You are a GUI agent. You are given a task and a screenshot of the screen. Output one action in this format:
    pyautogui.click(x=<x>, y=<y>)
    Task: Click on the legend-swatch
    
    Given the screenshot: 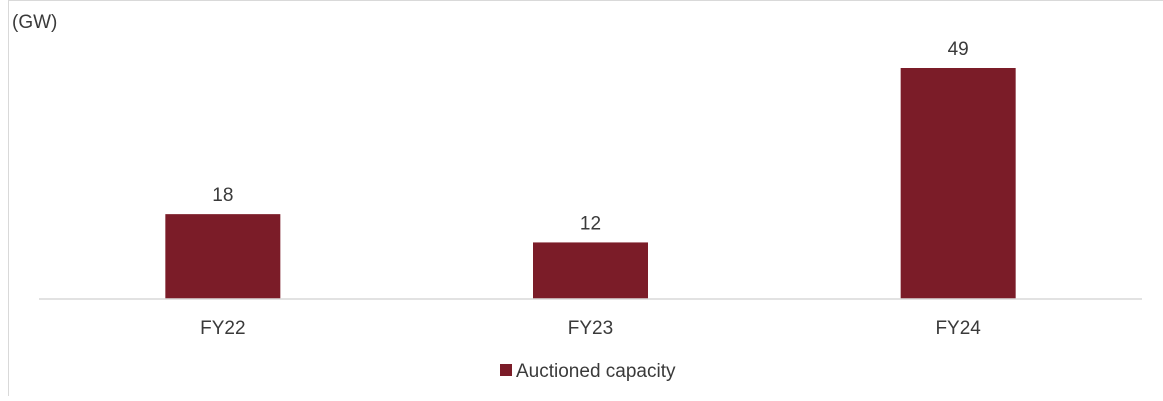 What is the action you would take?
    pyautogui.click(x=506, y=370)
    